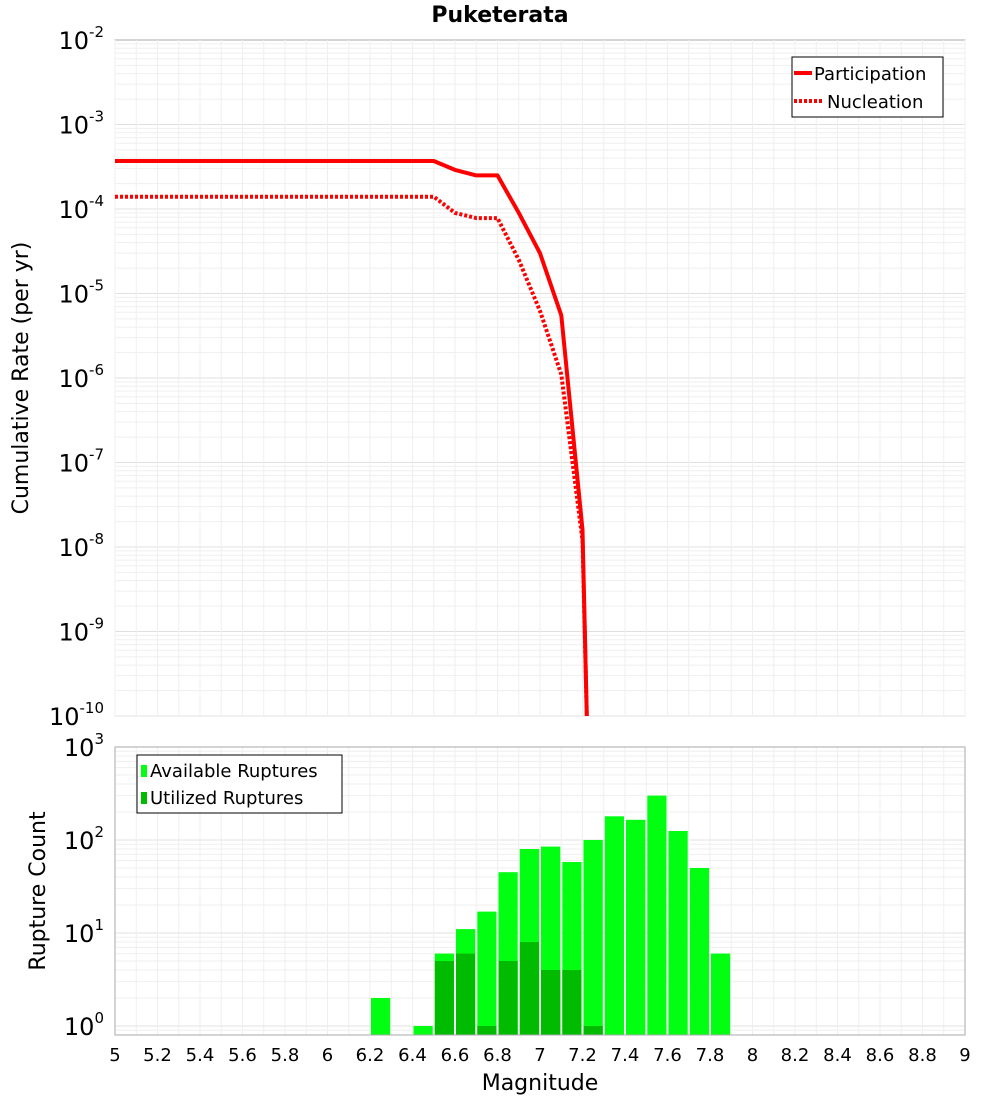  I want to click on chart-title: Puketerata, so click(499, 15).